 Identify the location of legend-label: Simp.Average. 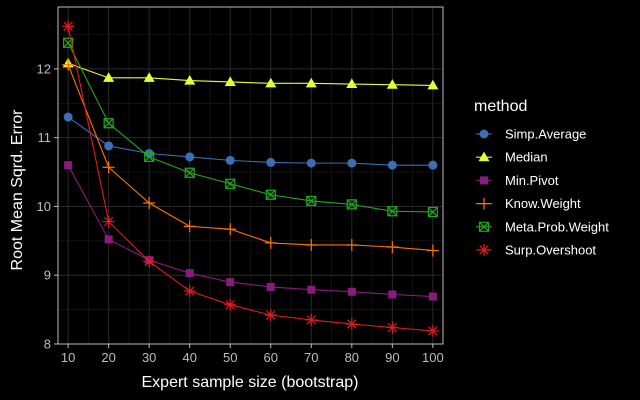
(545, 134).